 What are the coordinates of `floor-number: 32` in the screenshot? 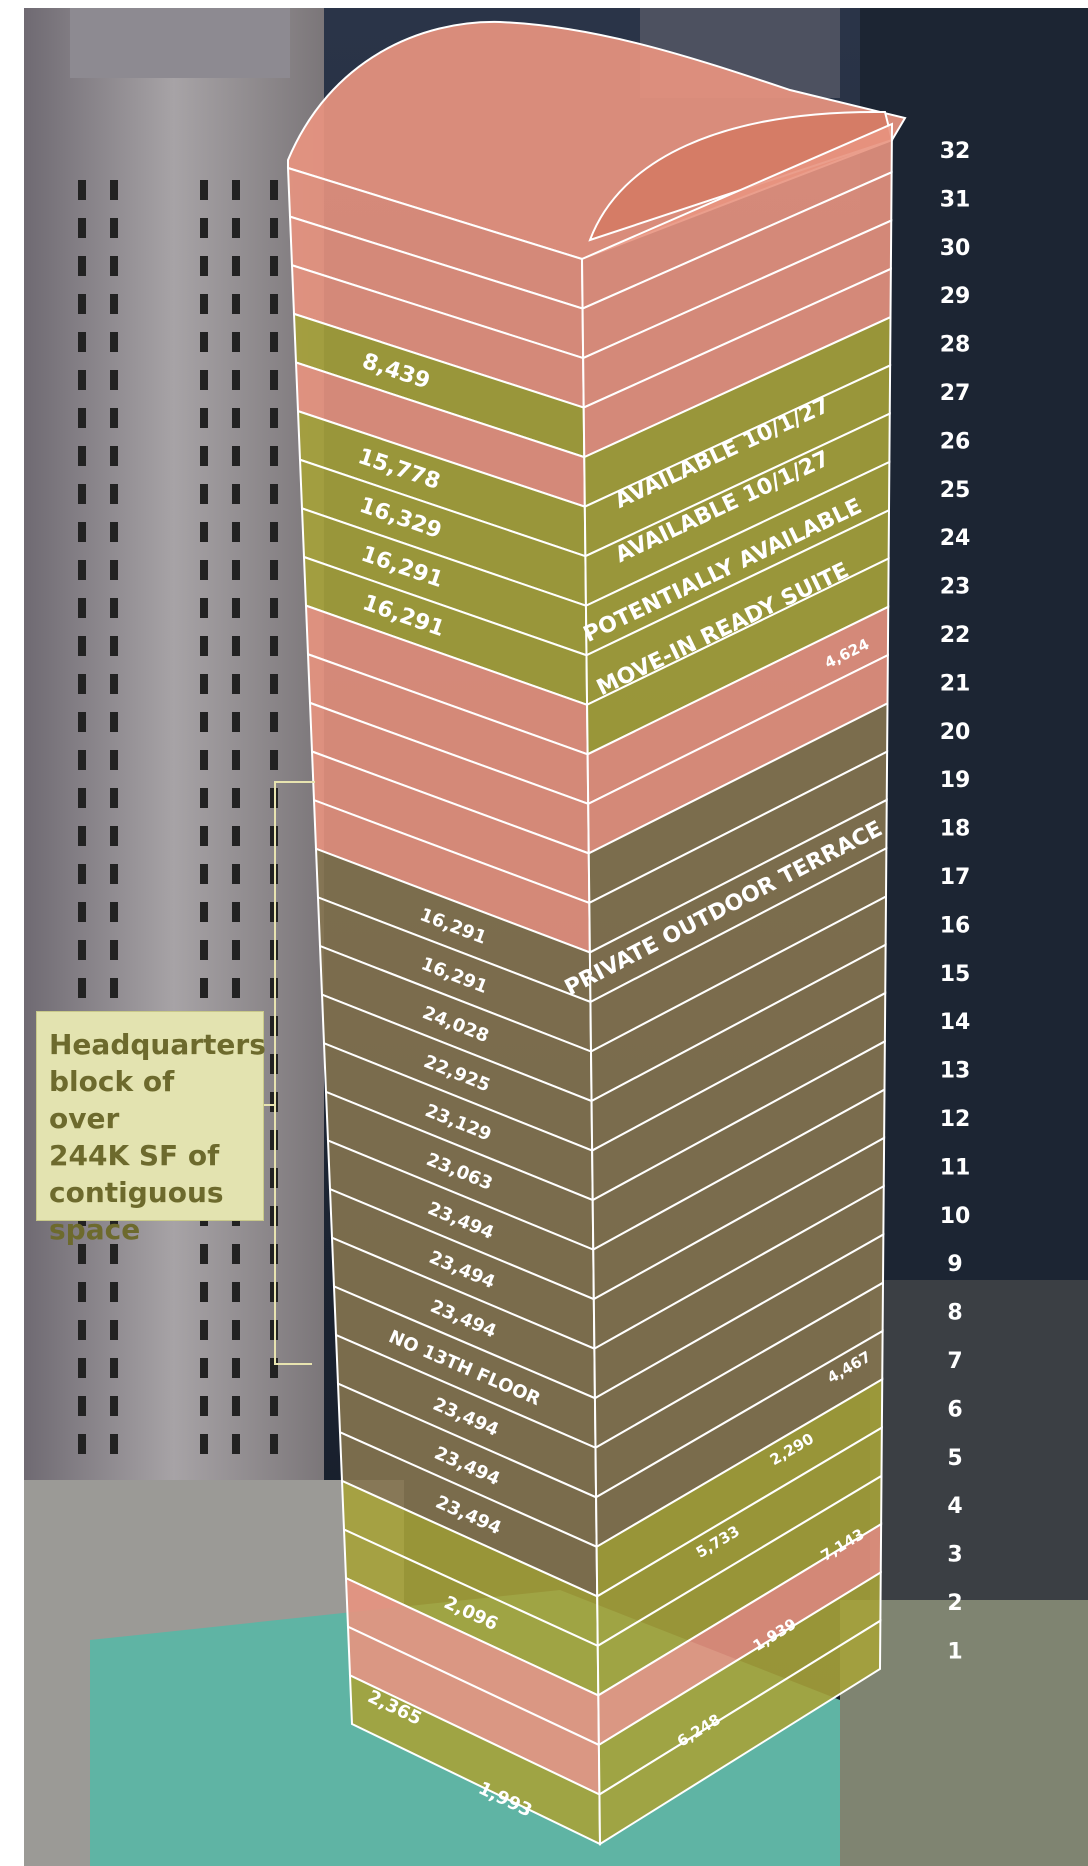 It's located at (955, 151).